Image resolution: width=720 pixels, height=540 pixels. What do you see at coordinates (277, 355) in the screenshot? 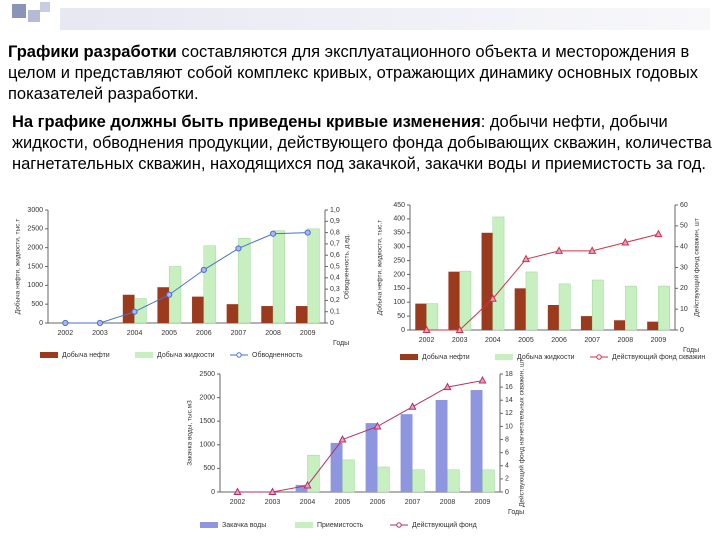
I see `legend-label: Обводненность` at bounding box center [277, 355].